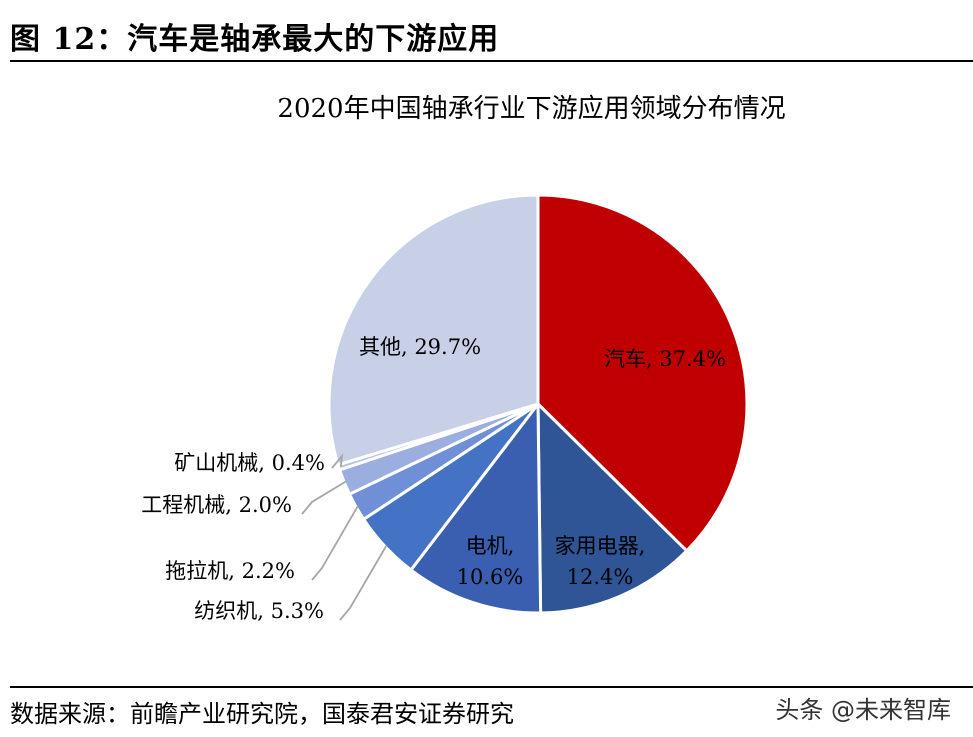 This screenshot has height=737, width=973. Describe the element at coordinates (249, 463) in the screenshot. I see `slice-label-7: 矿山机械, 0.4%` at that location.